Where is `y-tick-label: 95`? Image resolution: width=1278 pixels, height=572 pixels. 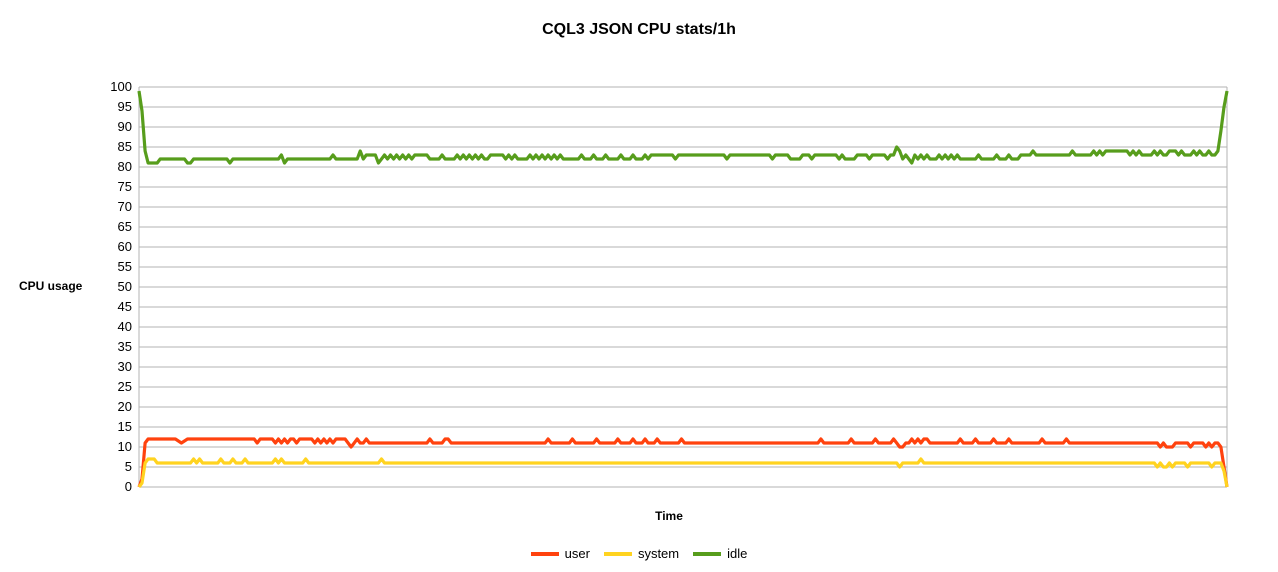
y-tick-label: 95 is located at coordinates (125, 106).